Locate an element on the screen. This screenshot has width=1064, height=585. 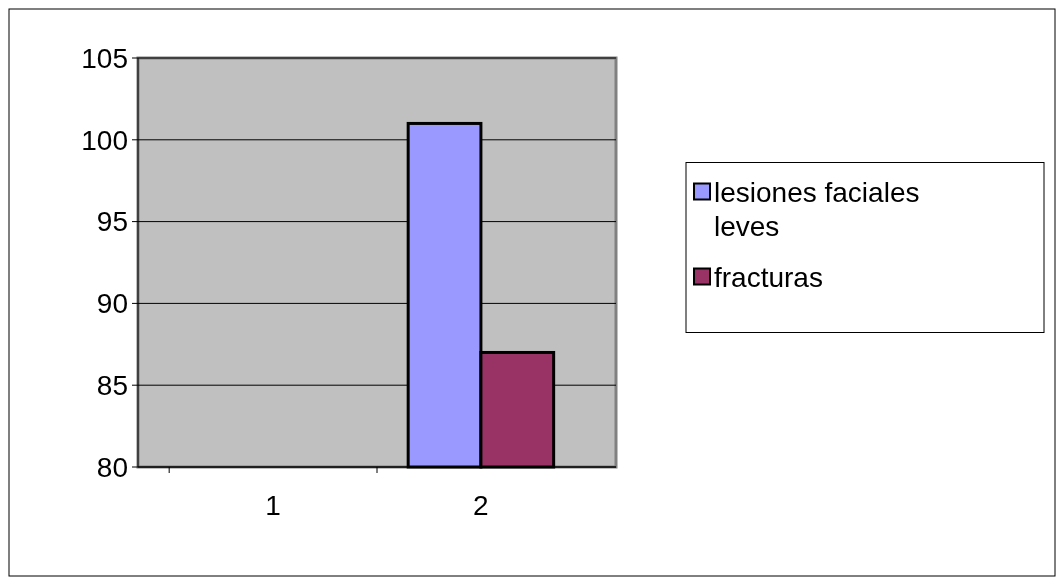
legend-label: lesiones faciales leves is located at coordinates (817, 209).